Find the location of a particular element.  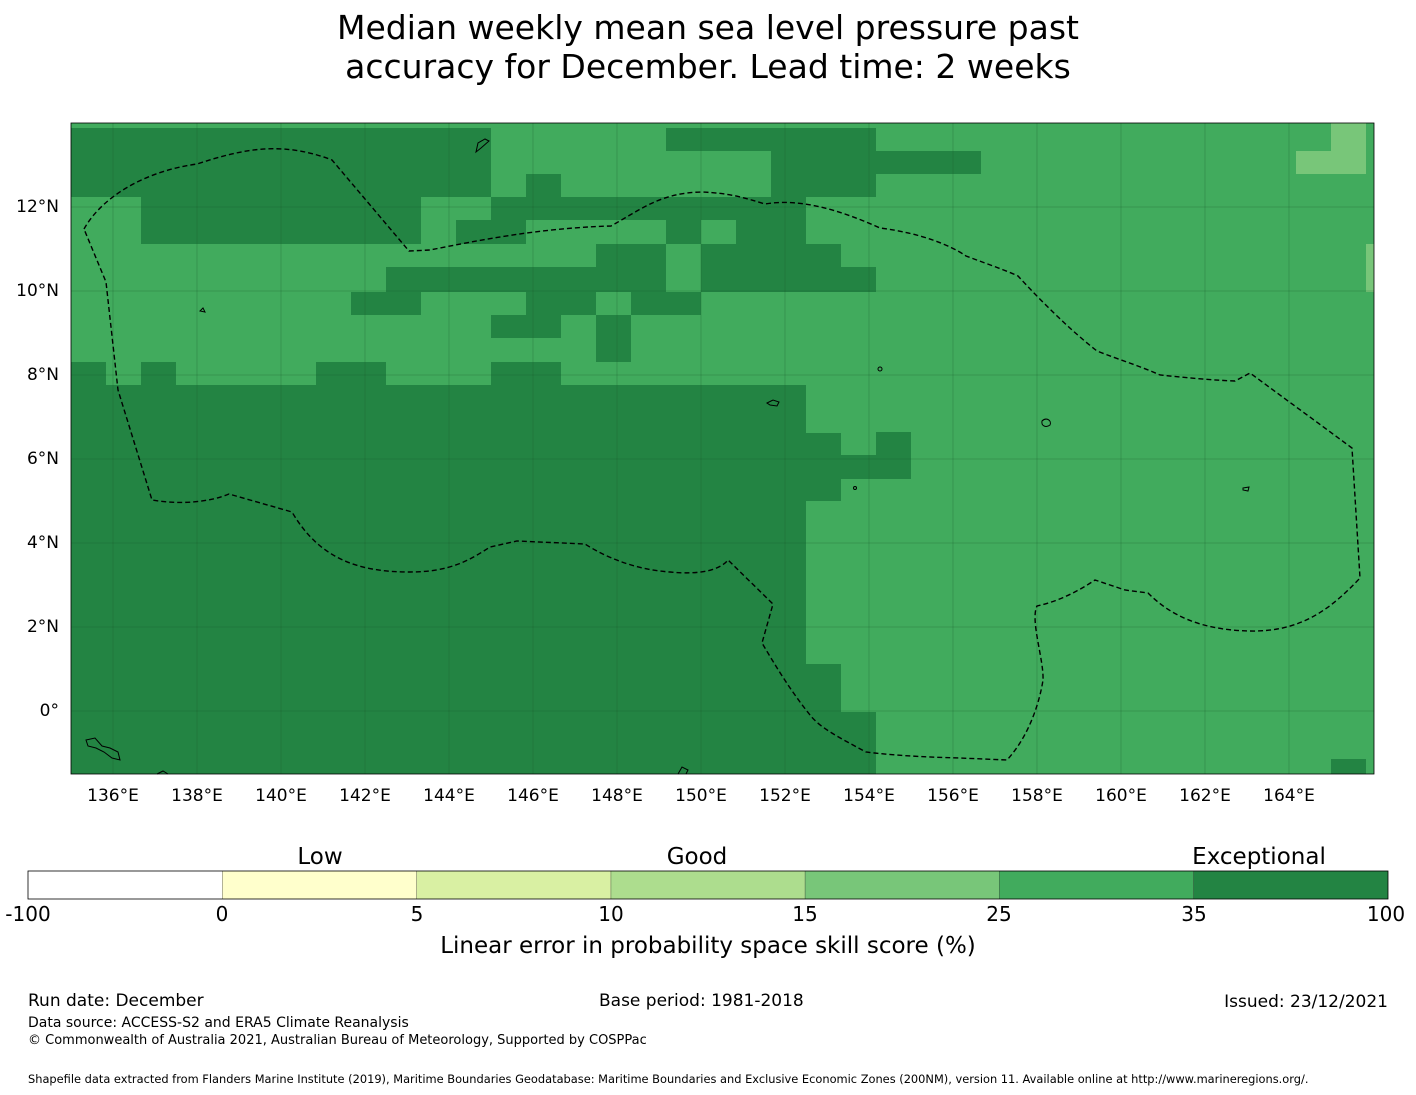

colorbar-tick: 25 is located at coordinates (999, 914).